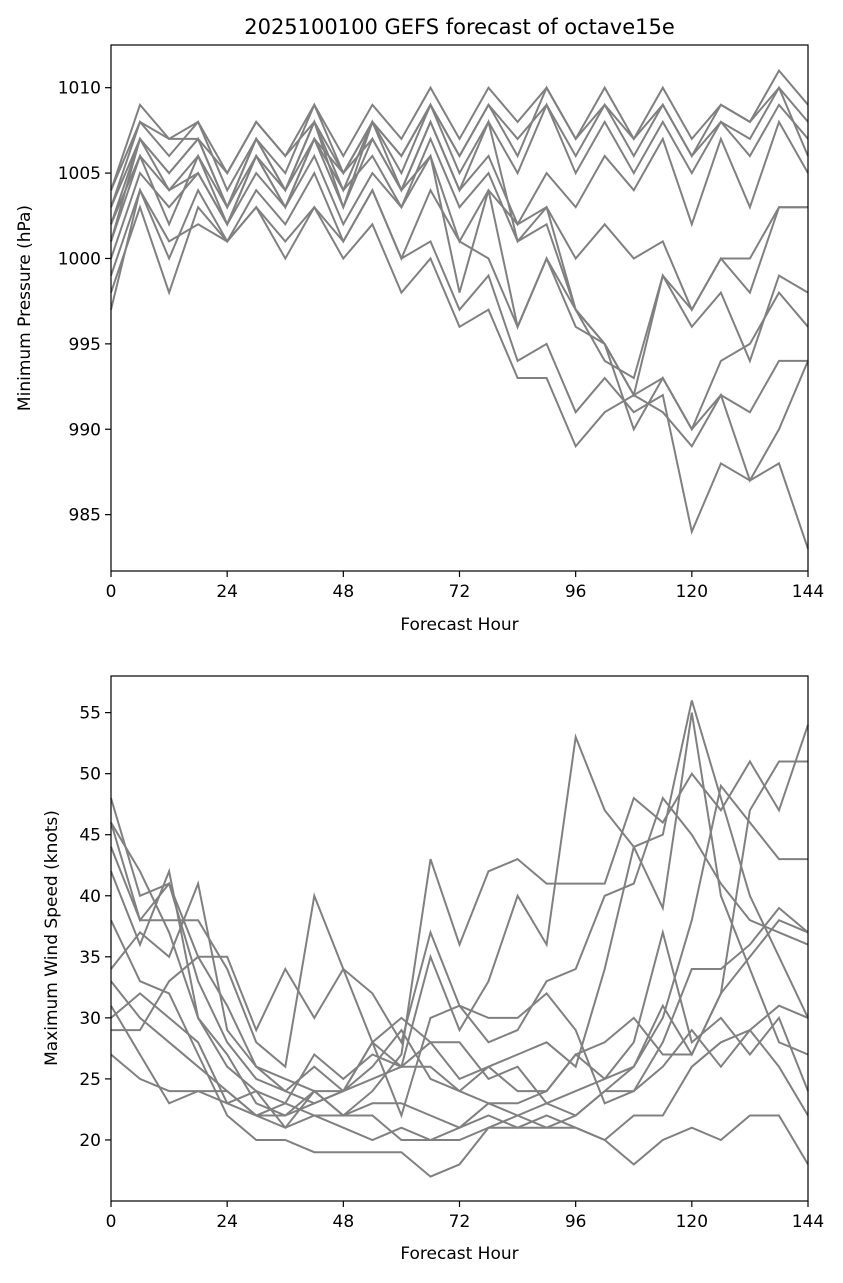  What do you see at coordinates (90, 714) in the screenshot?
I see `y-tick-label: 55` at bounding box center [90, 714].